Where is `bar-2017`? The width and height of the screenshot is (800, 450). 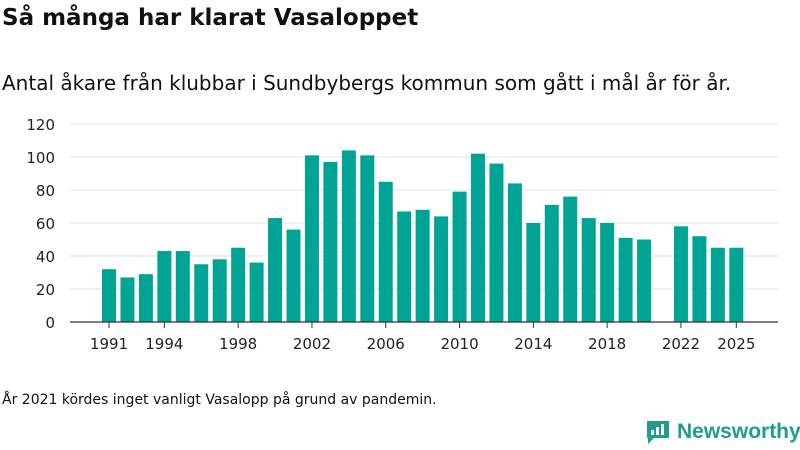 bar-2017 is located at coordinates (588, 270).